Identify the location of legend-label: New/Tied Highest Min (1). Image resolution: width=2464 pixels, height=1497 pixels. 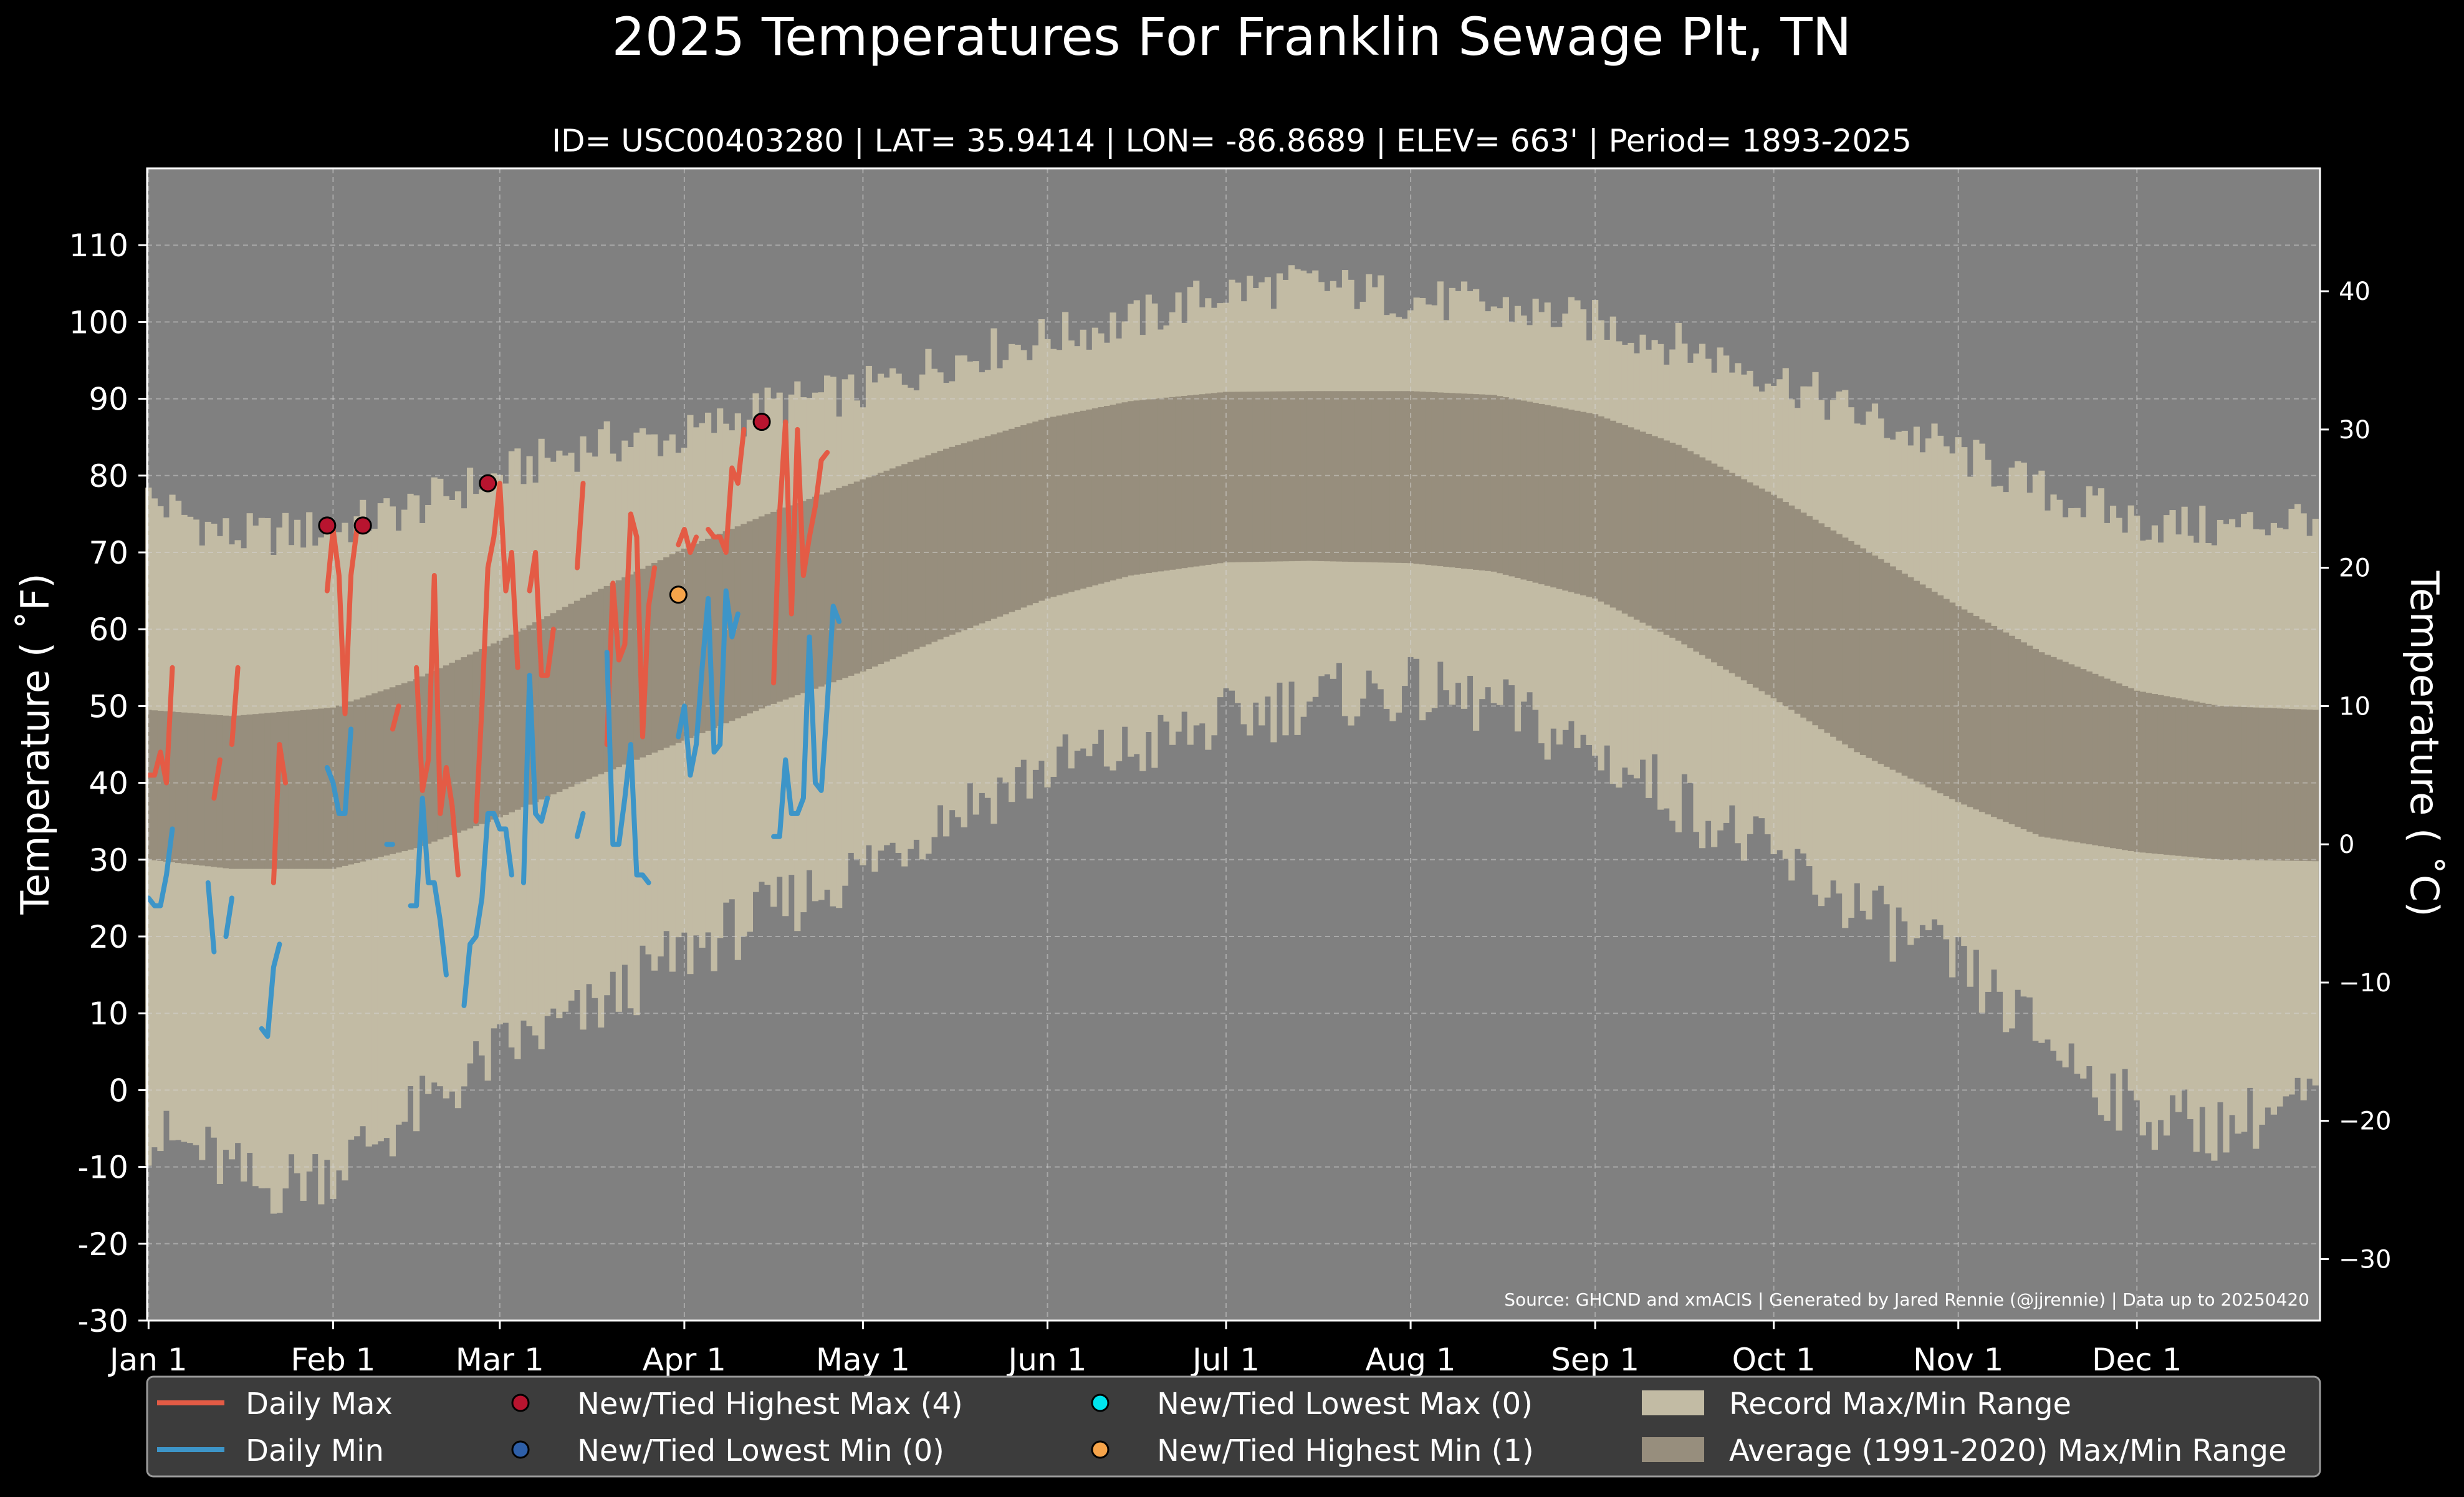
(1345, 1450).